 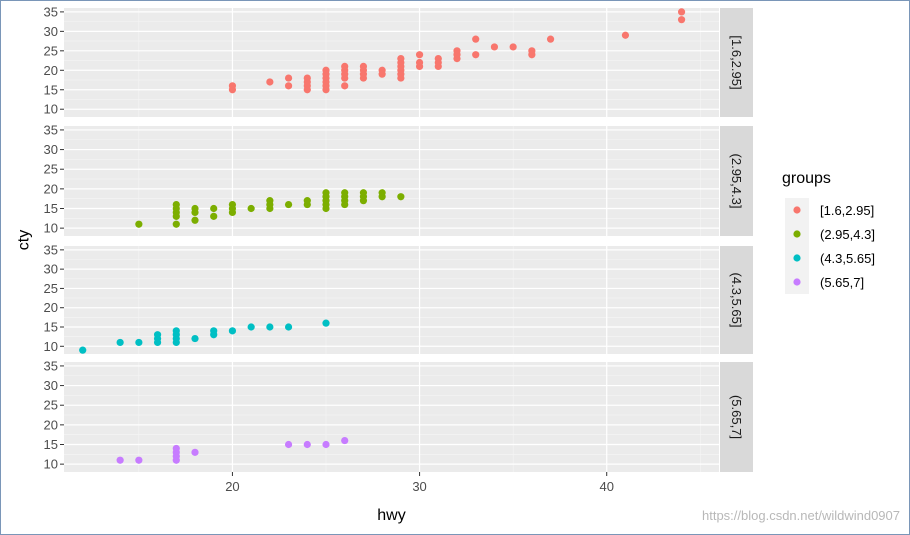 What do you see at coordinates (847, 258) in the screenshot?
I see `legend-label: (4.3,5.65]` at bounding box center [847, 258].